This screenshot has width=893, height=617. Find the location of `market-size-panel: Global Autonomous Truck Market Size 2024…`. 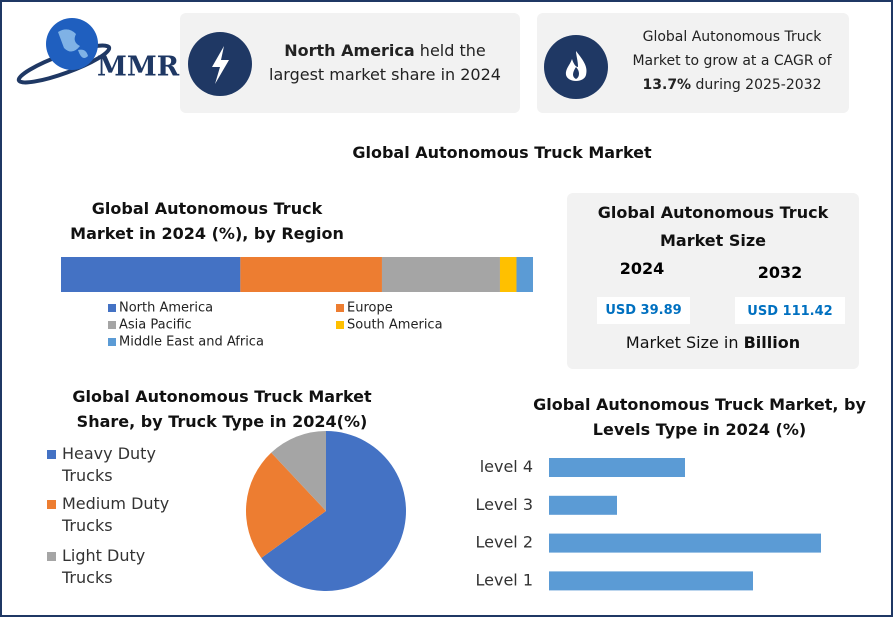

market-size-panel: Global Autonomous Truck Market Size 2024… is located at coordinates (713, 281).